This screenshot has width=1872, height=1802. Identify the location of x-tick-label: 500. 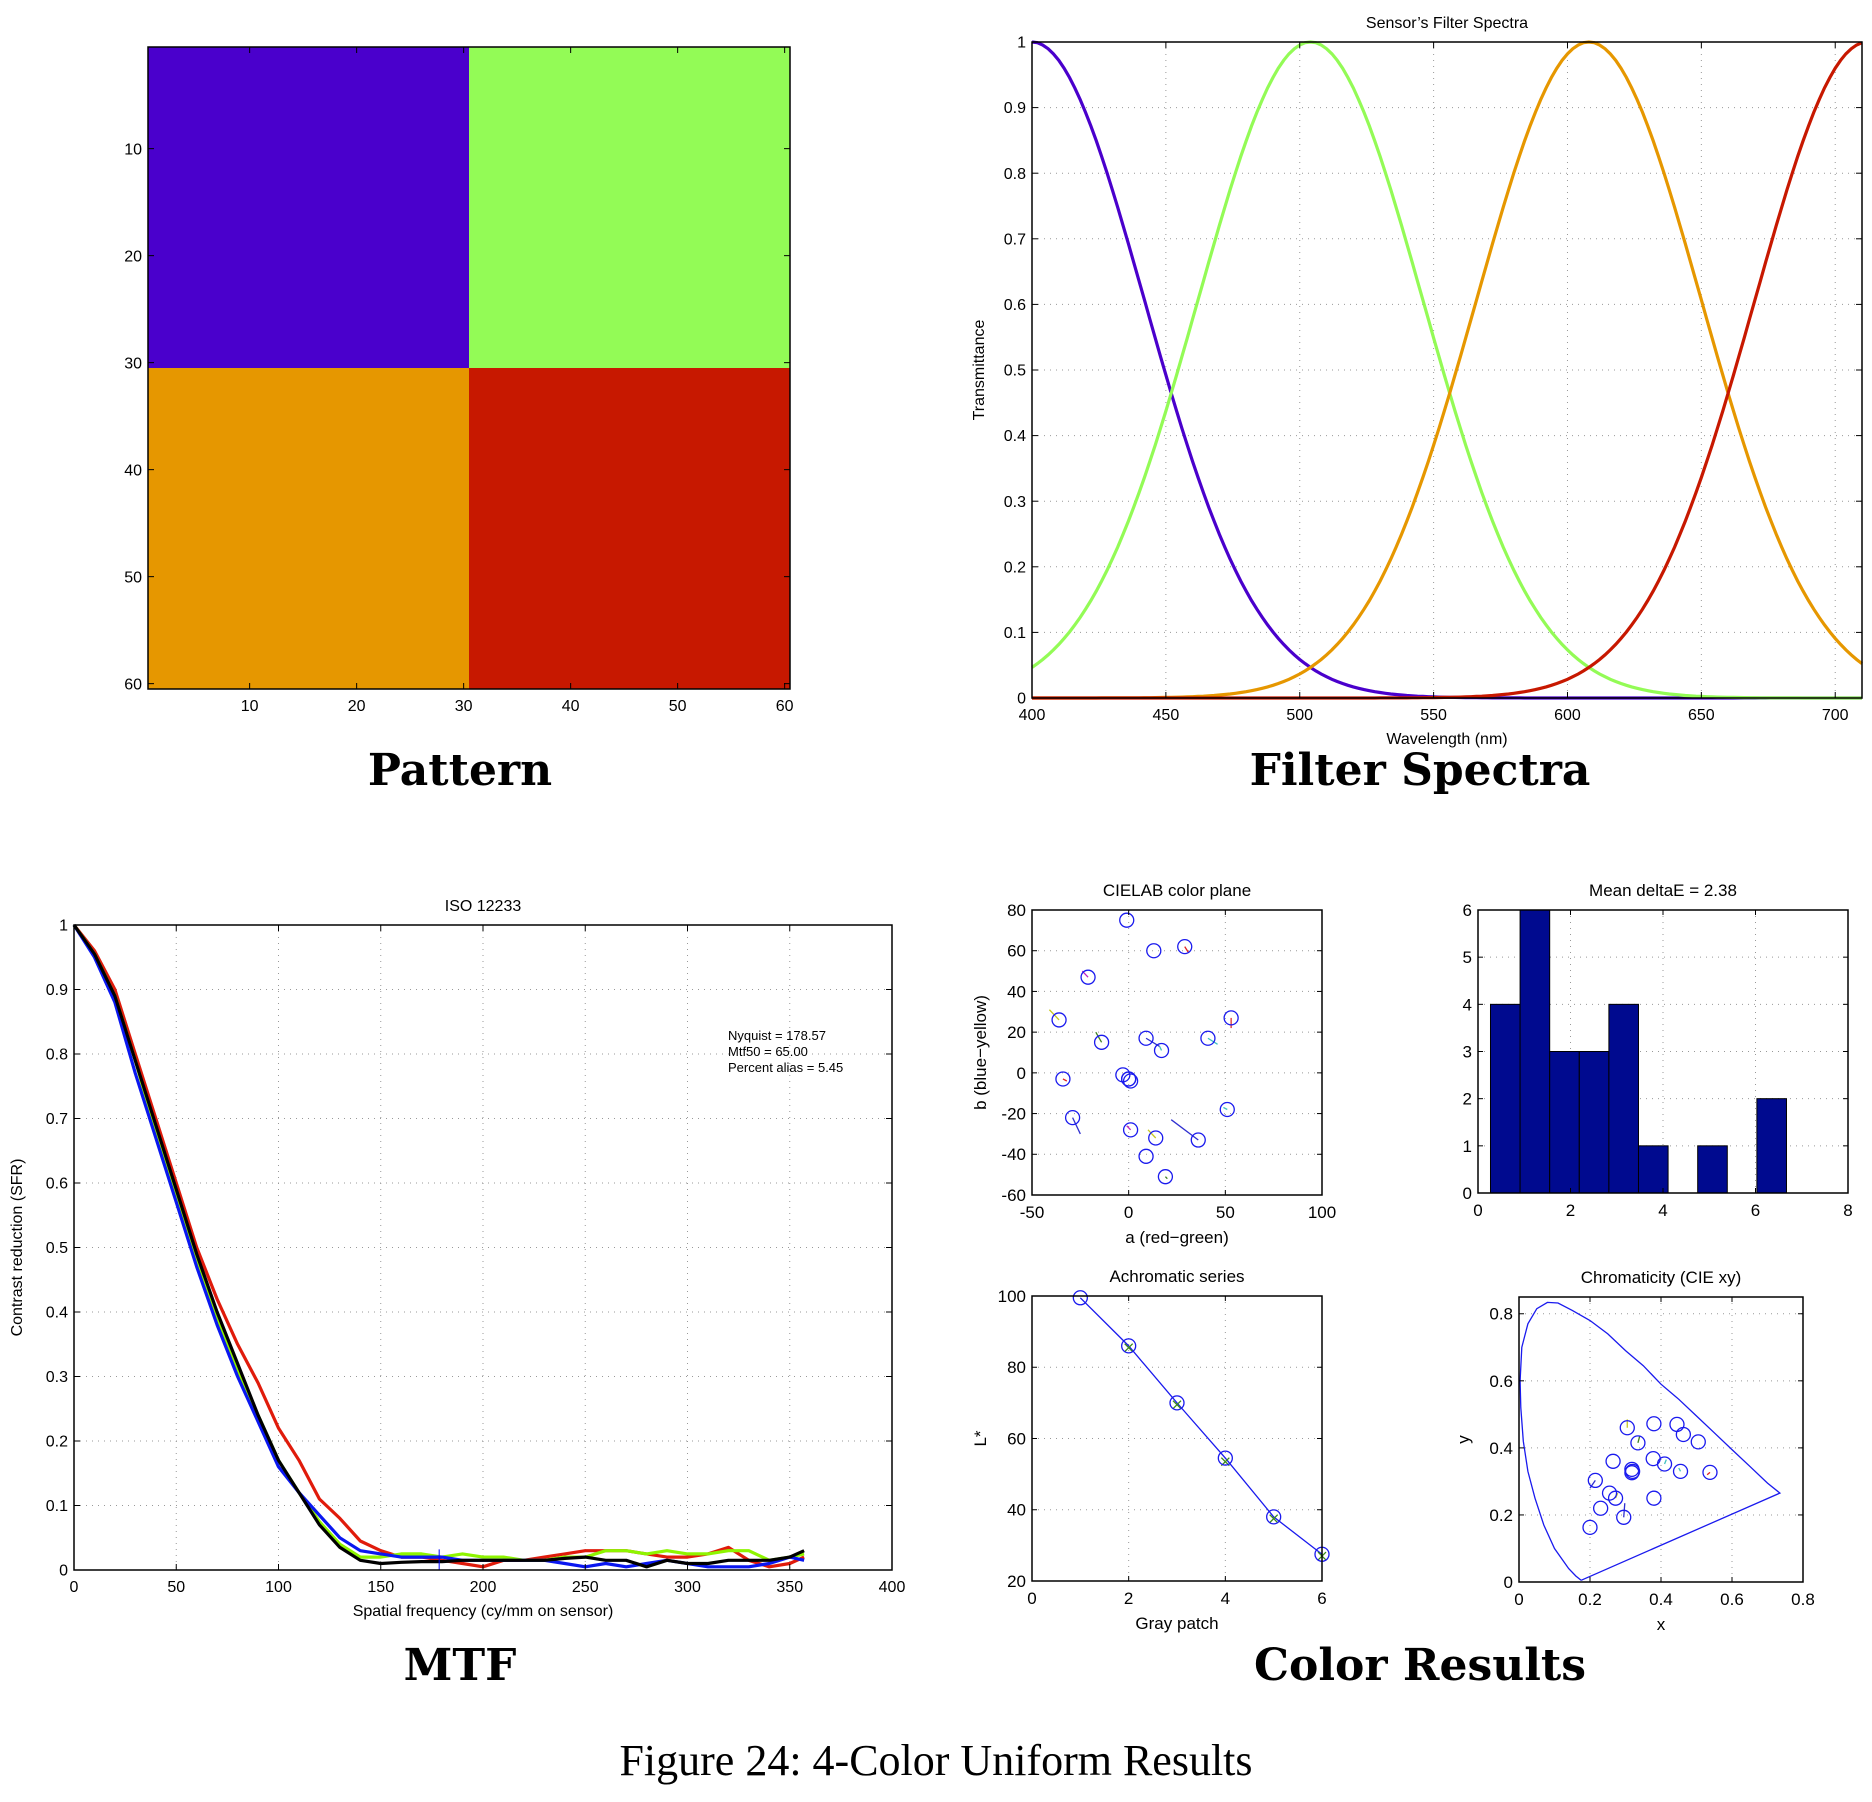
(1299, 715).